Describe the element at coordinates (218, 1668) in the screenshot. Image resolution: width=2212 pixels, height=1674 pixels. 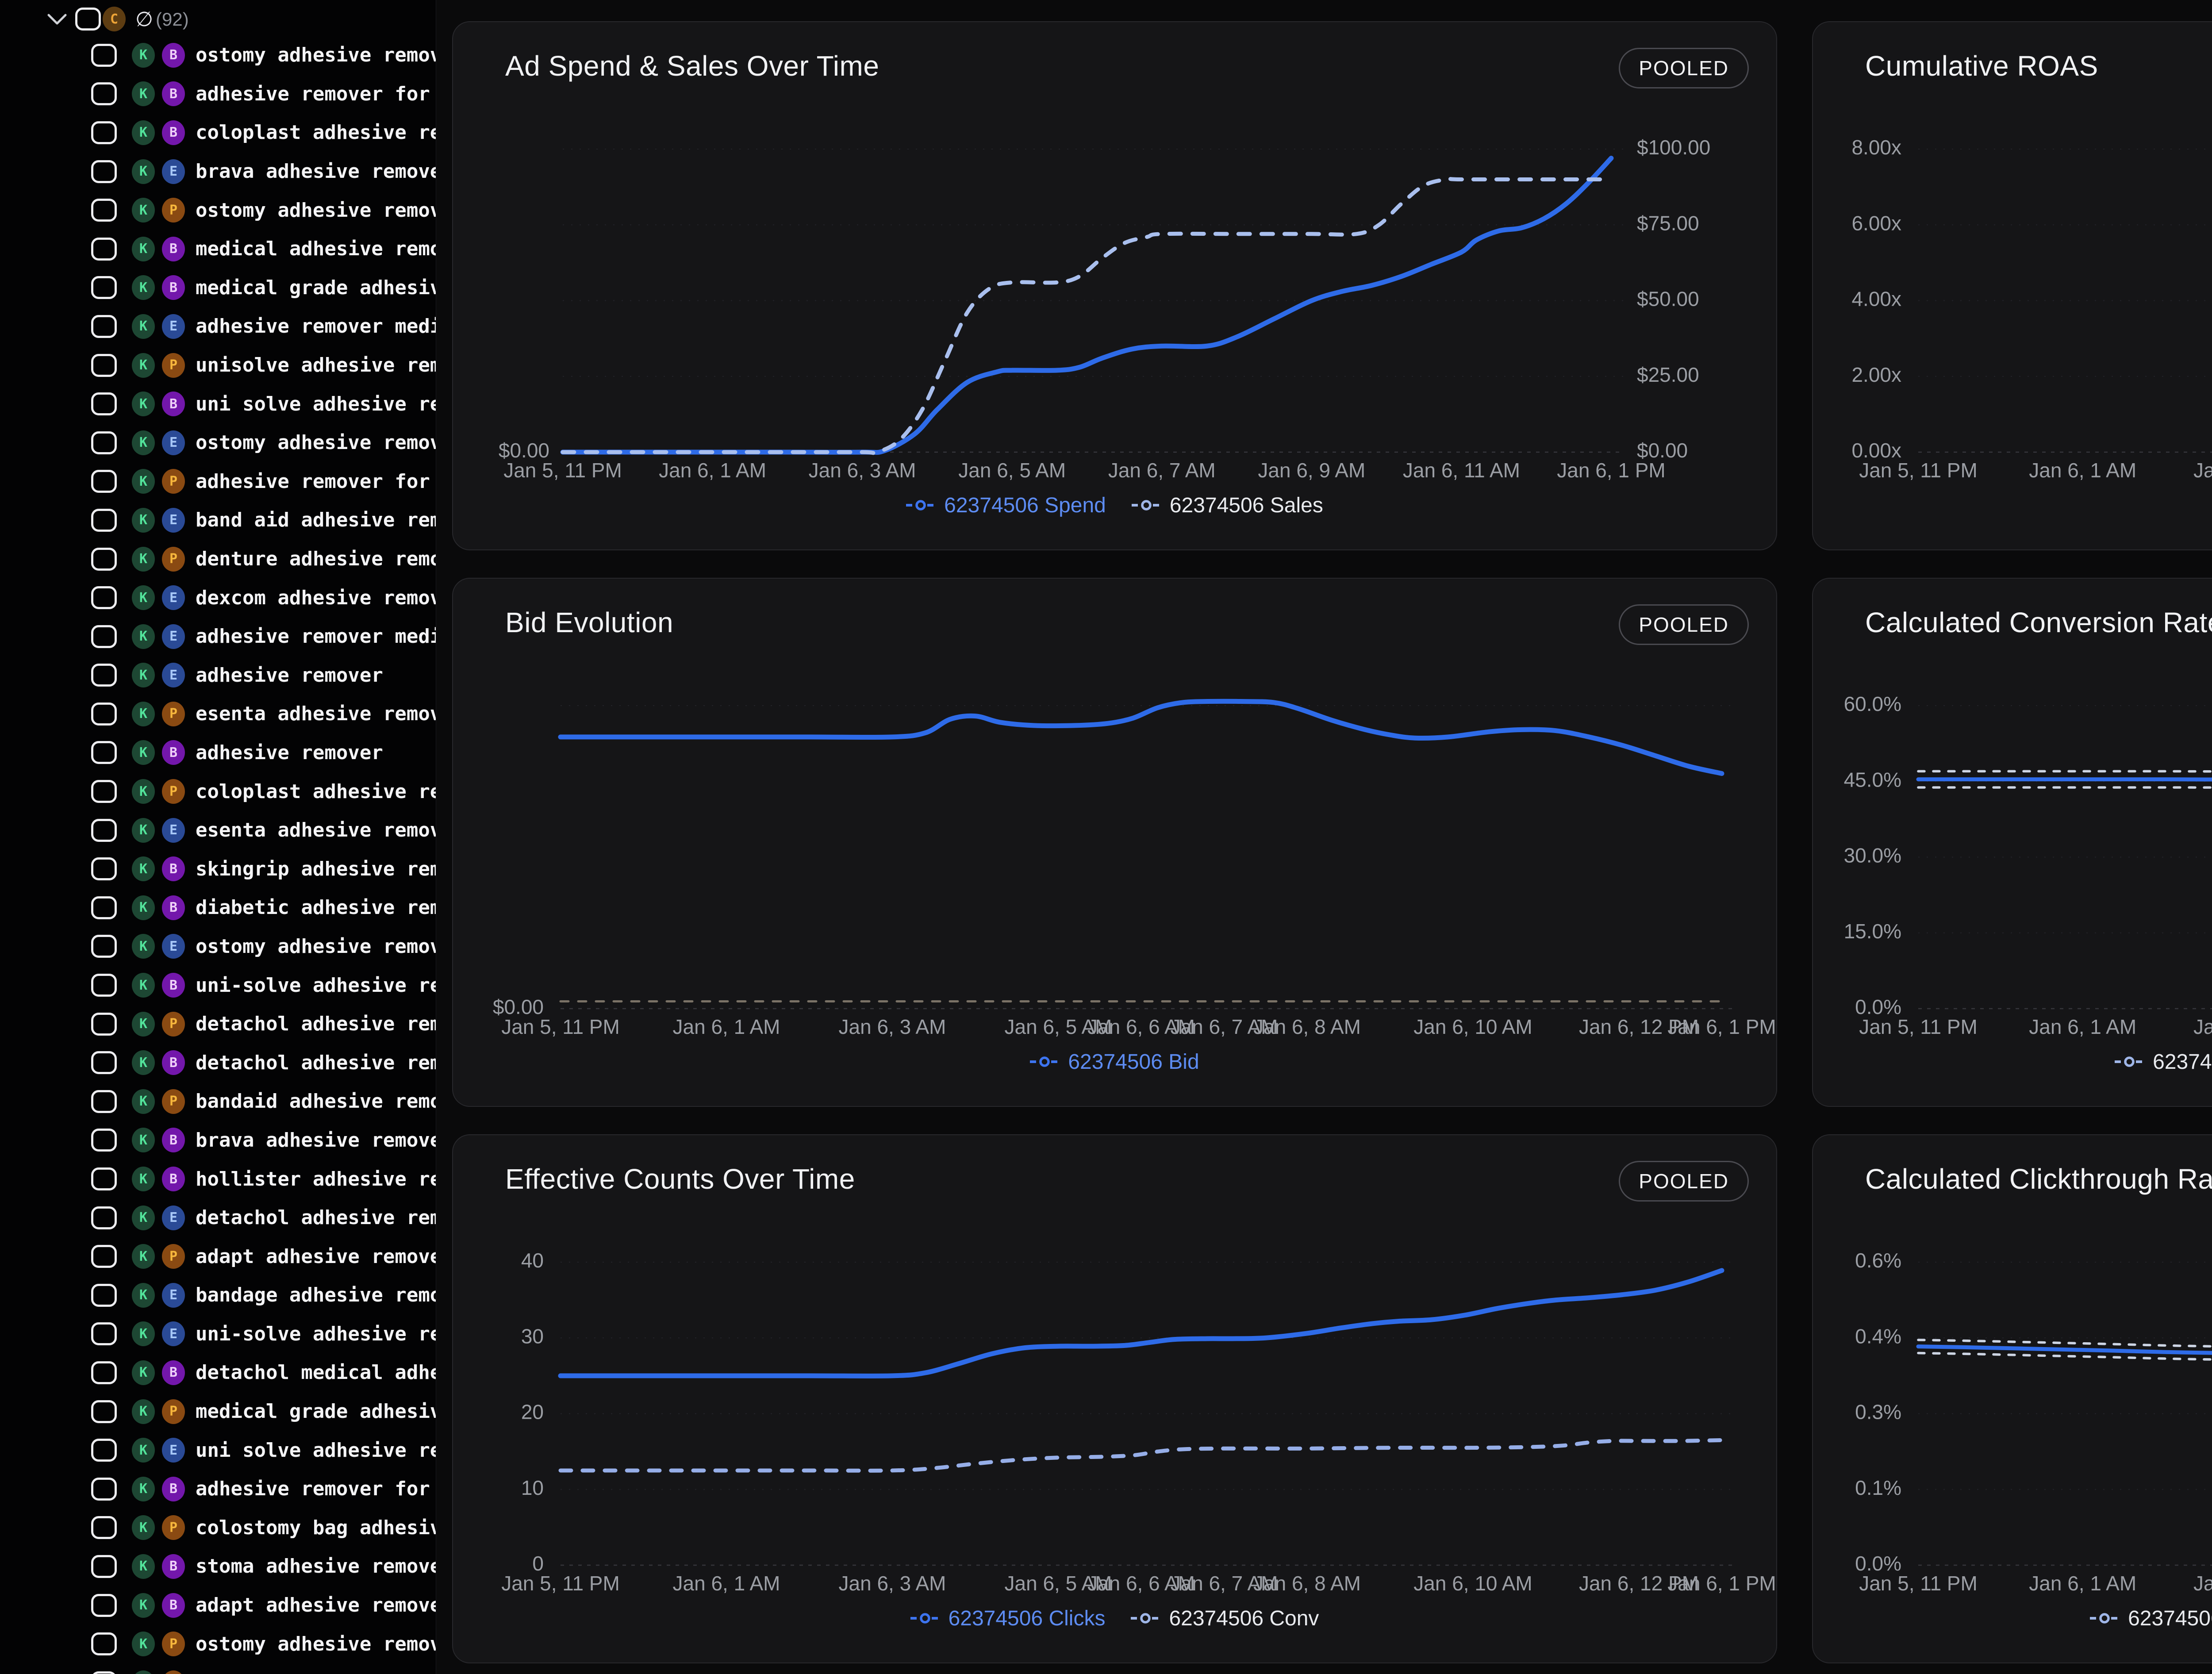
I see `keyword-row: KP` at that location.